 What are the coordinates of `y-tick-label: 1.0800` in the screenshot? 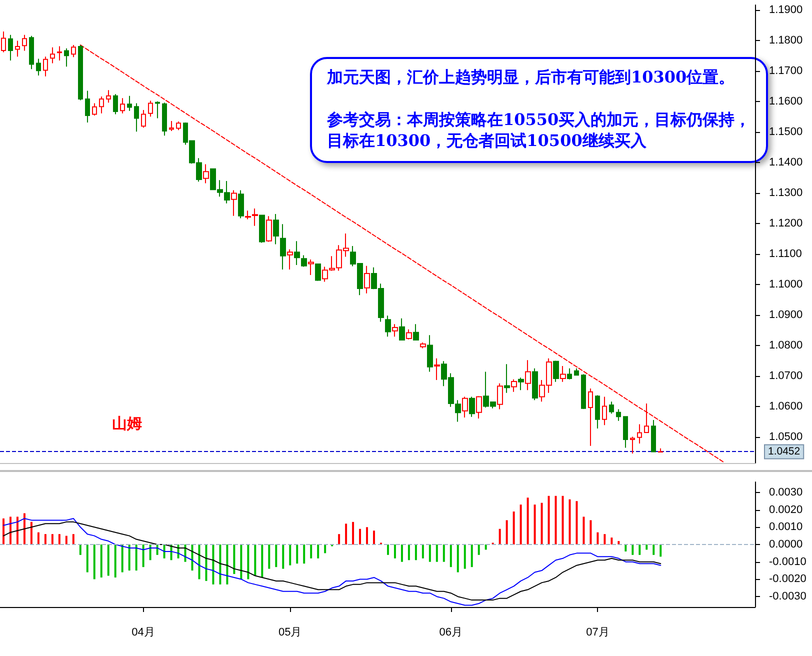 It's located at (786, 346).